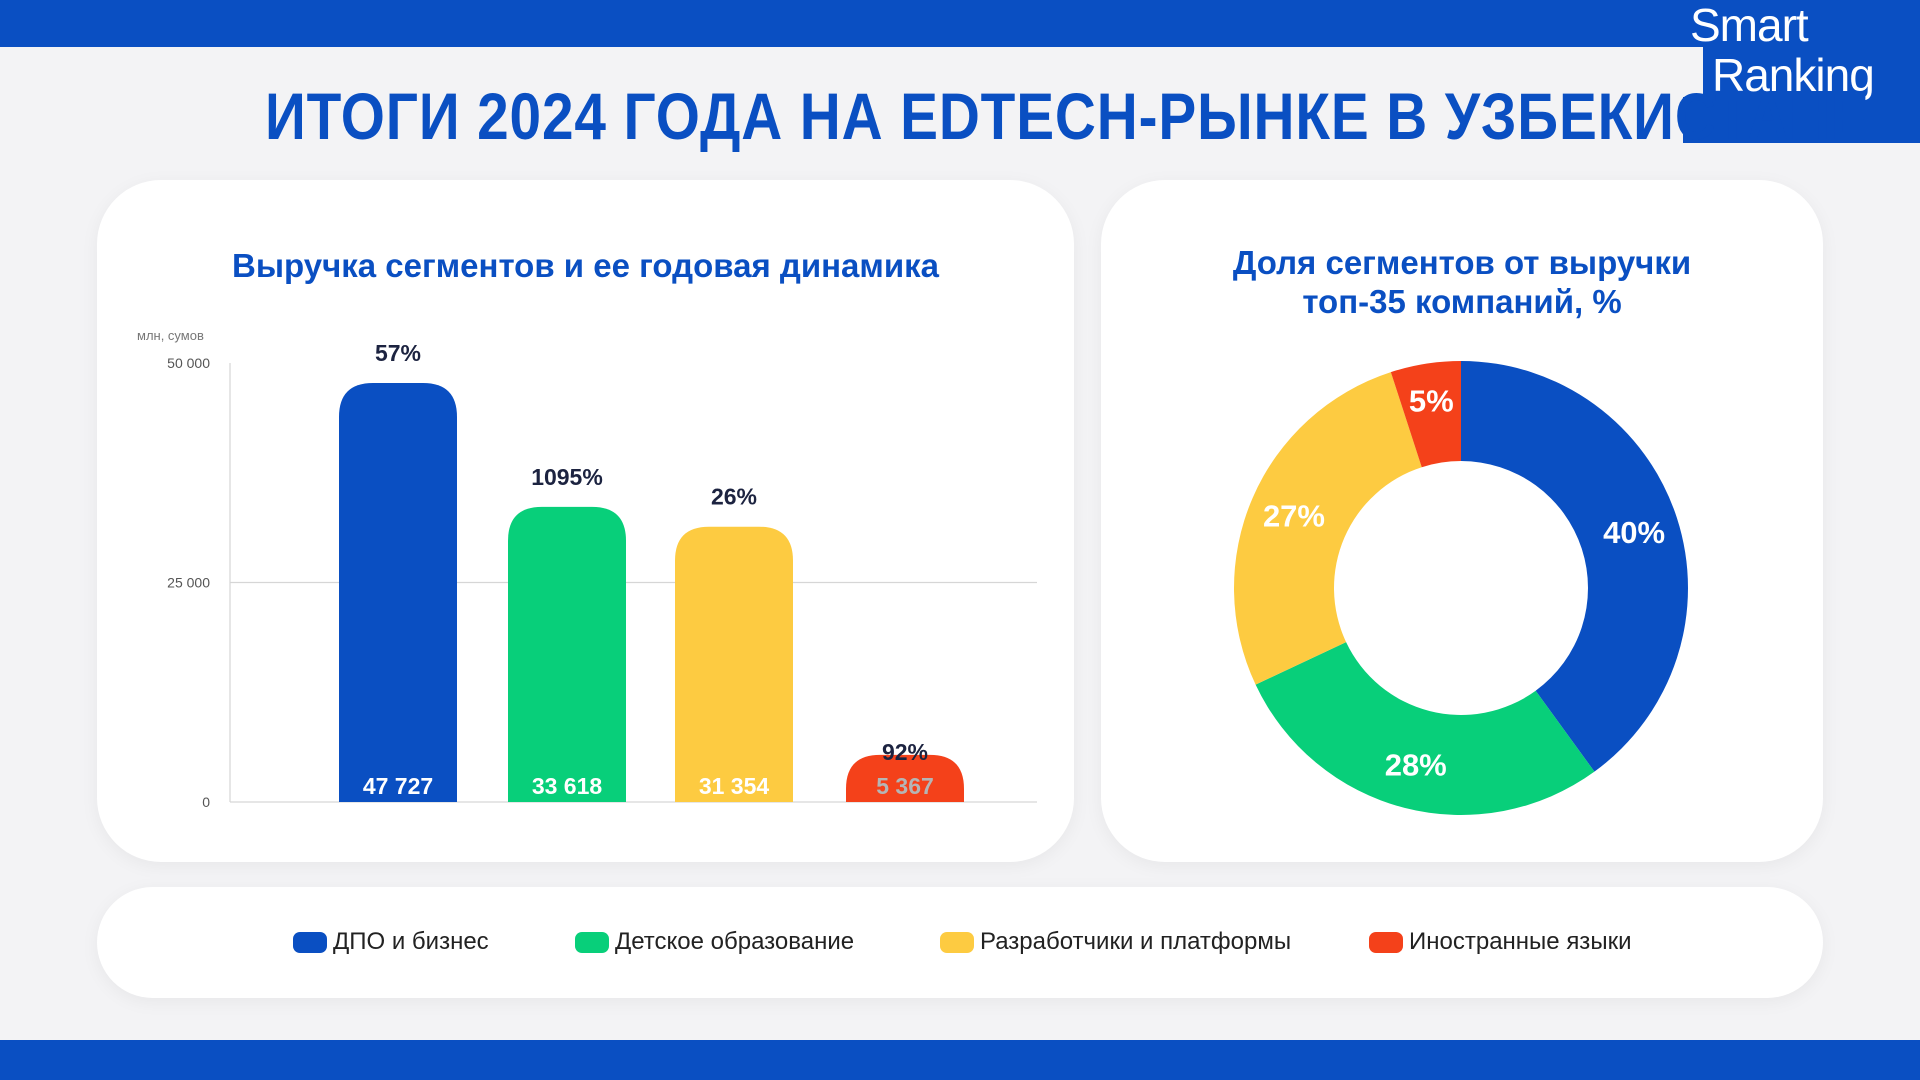  I want to click on legend-label: Детское образование, so click(735, 941).